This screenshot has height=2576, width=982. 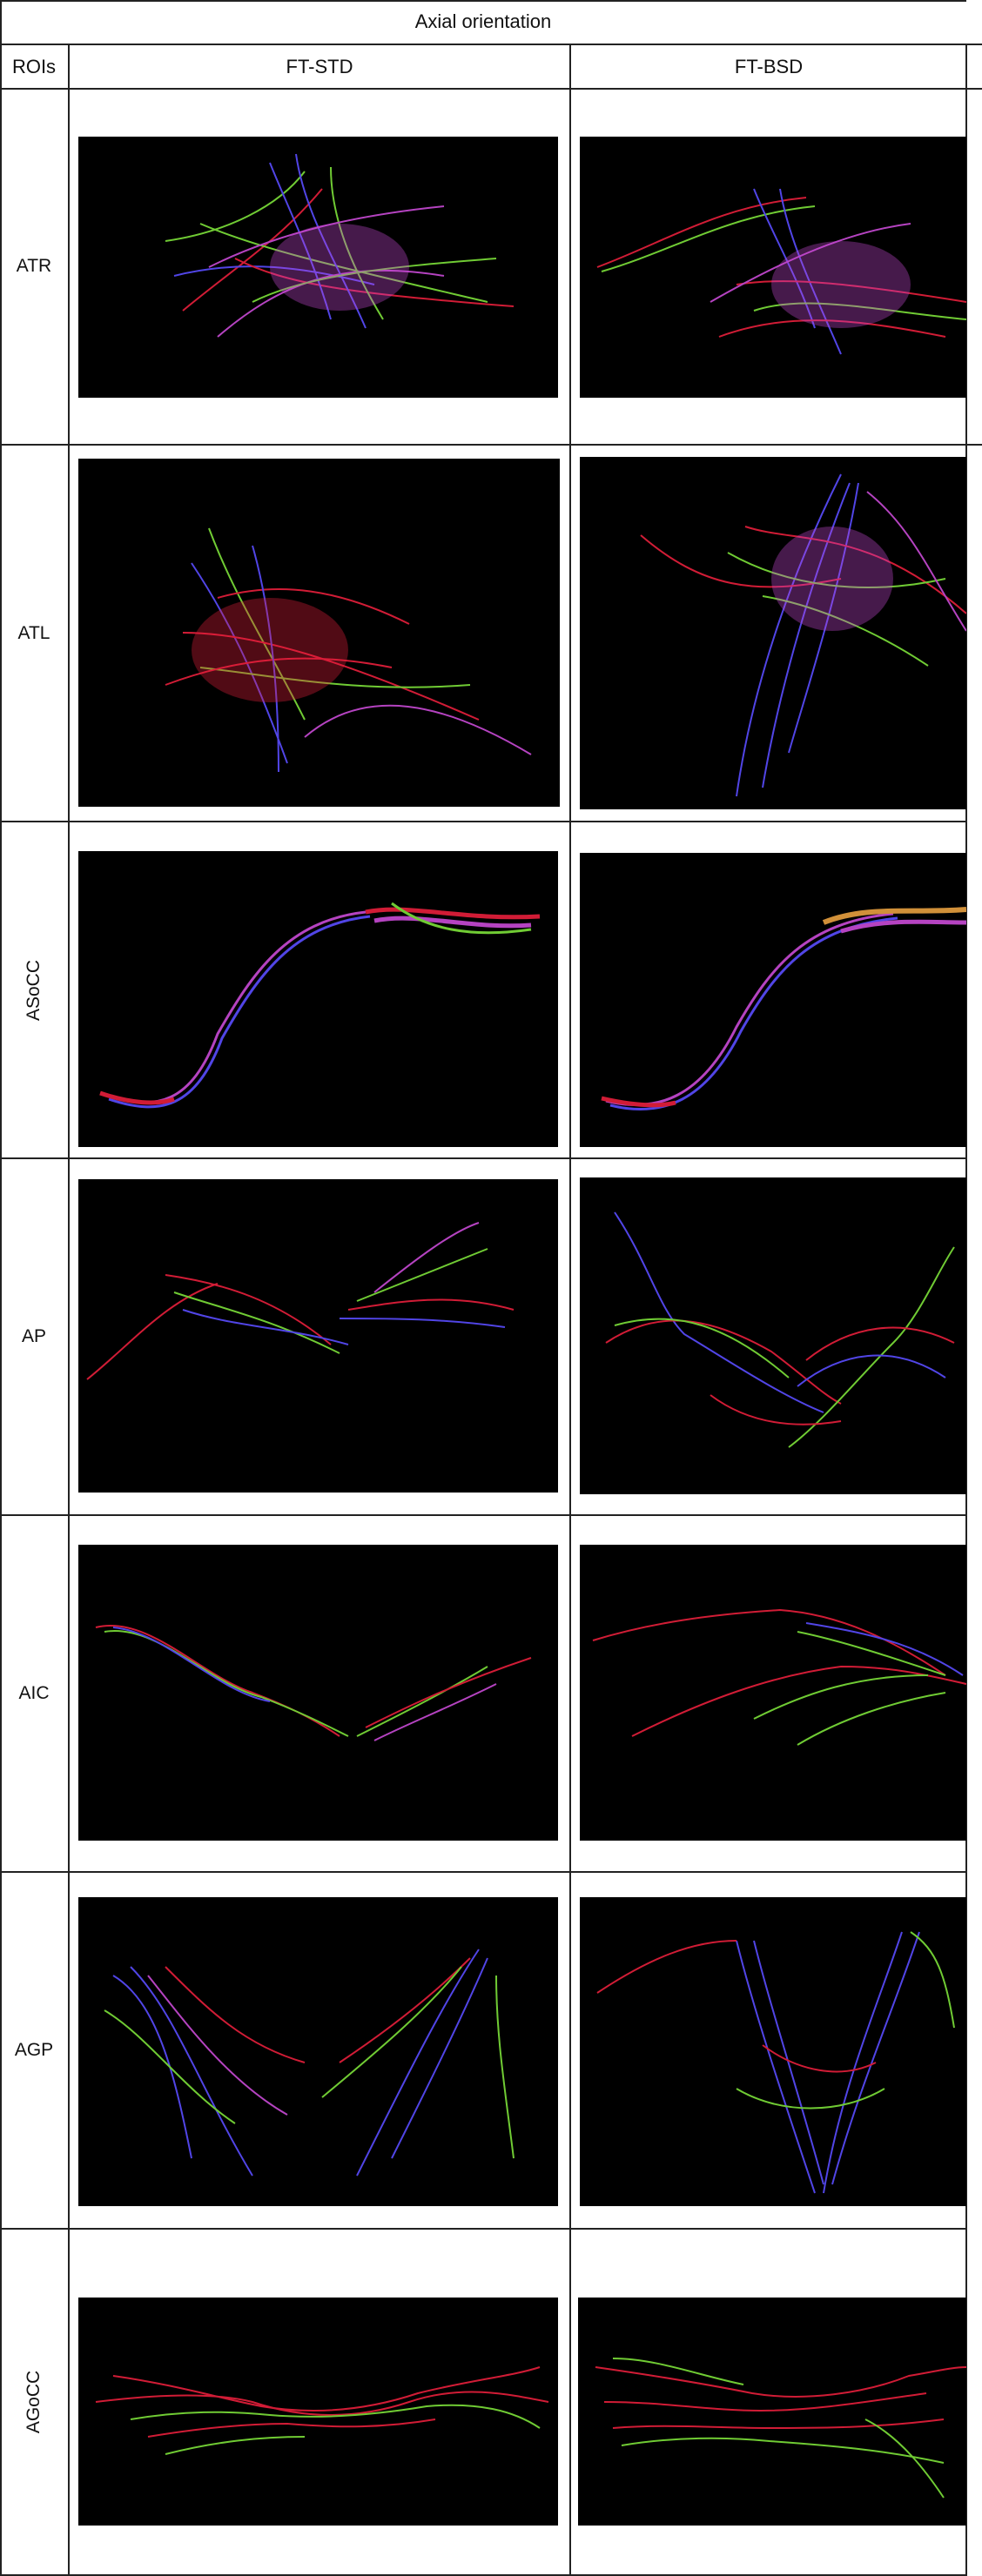 I want to click on roi-label-agocc: AGoCC, so click(x=33, y=2402).